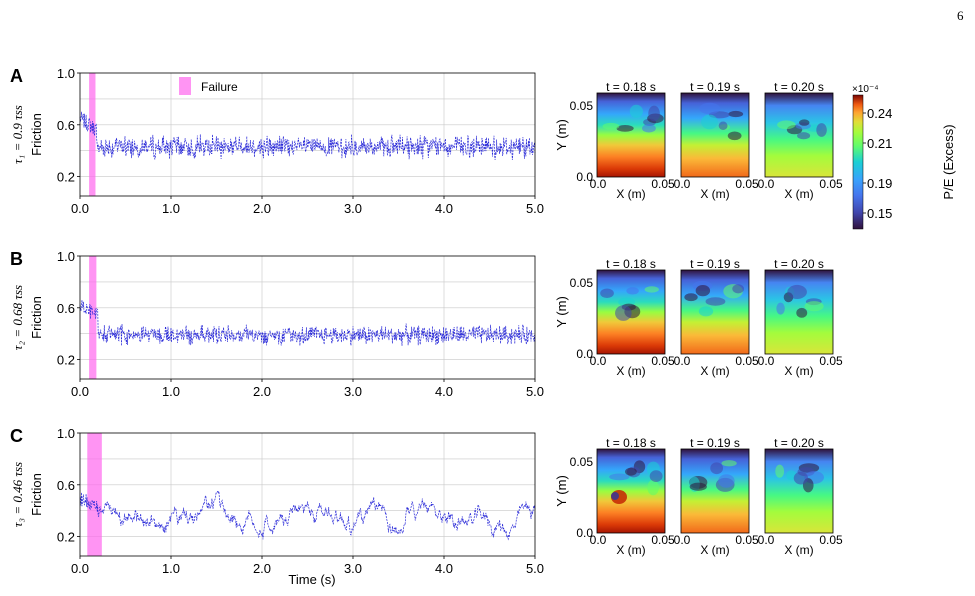  What do you see at coordinates (715, 87) in the screenshot?
I see `heat-map-title: t = 0.19 s` at bounding box center [715, 87].